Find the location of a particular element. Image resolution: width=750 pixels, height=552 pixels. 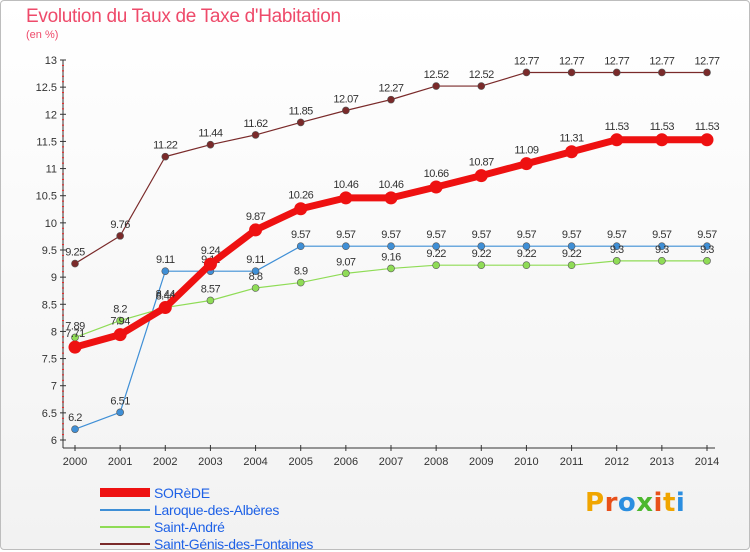

data-label-saint-andr-: 9.07 is located at coordinates (346, 262).